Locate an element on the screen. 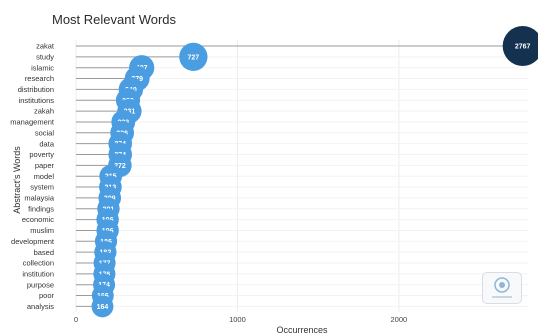 The height and width of the screenshot is (334, 538). chart-title: Most Relevant Words is located at coordinates (114, 19).